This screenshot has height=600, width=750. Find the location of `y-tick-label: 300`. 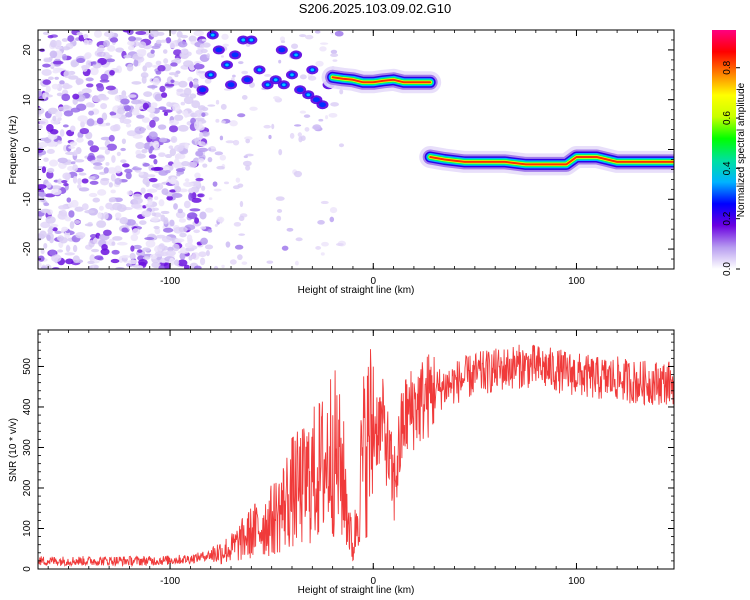

y-tick-label: 300 is located at coordinates (27, 447).